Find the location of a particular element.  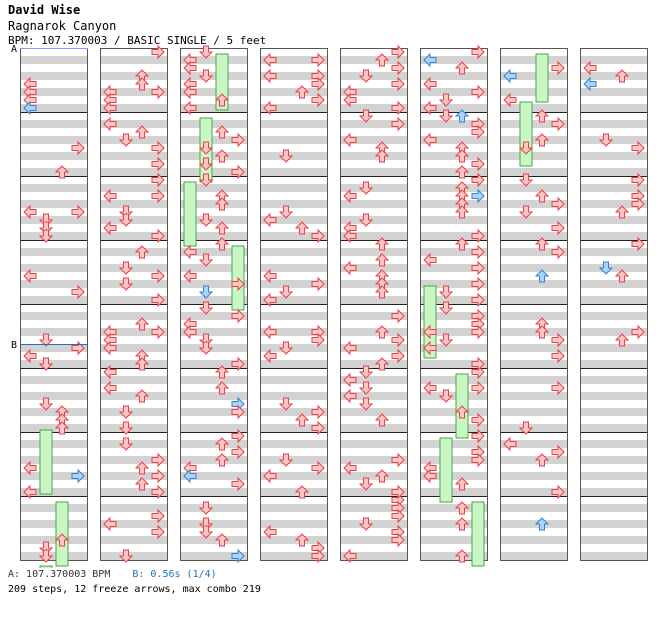

artist-name: David Wise is located at coordinates (44, 10).